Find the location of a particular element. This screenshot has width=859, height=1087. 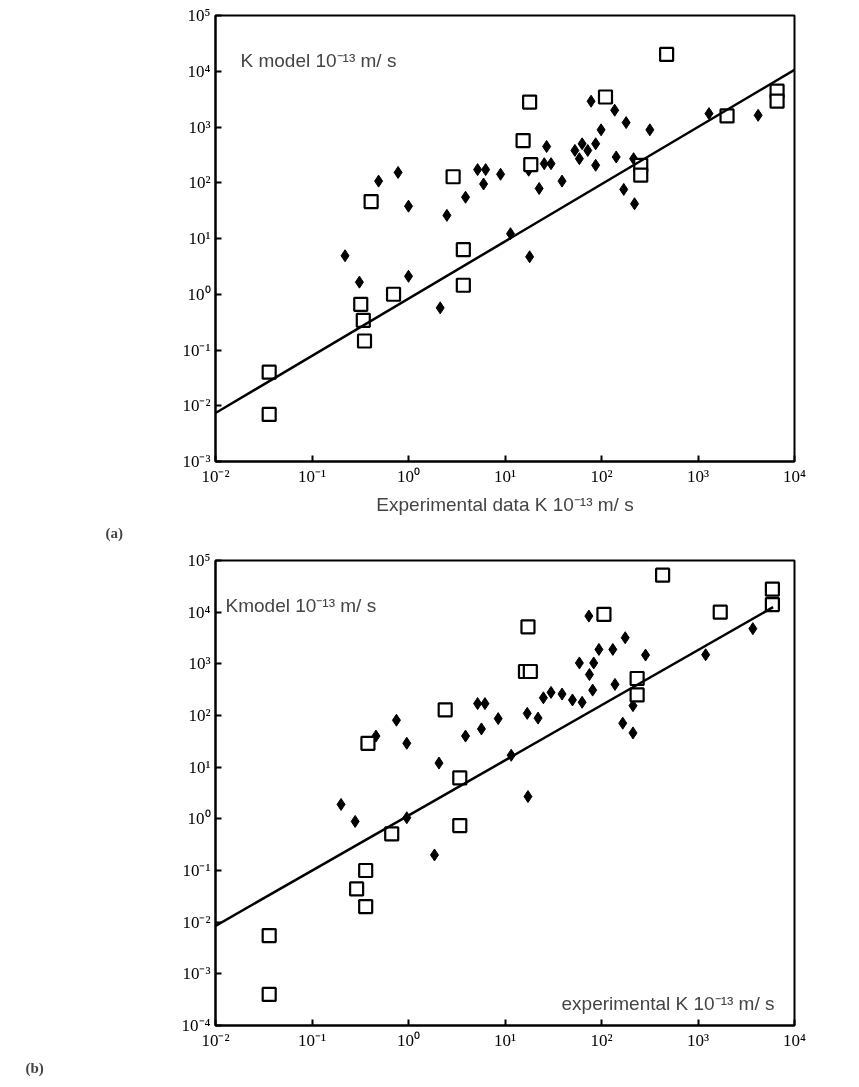

y-axis-title: Kmodel 10⁻¹³ m/ s is located at coordinates (301, 605).